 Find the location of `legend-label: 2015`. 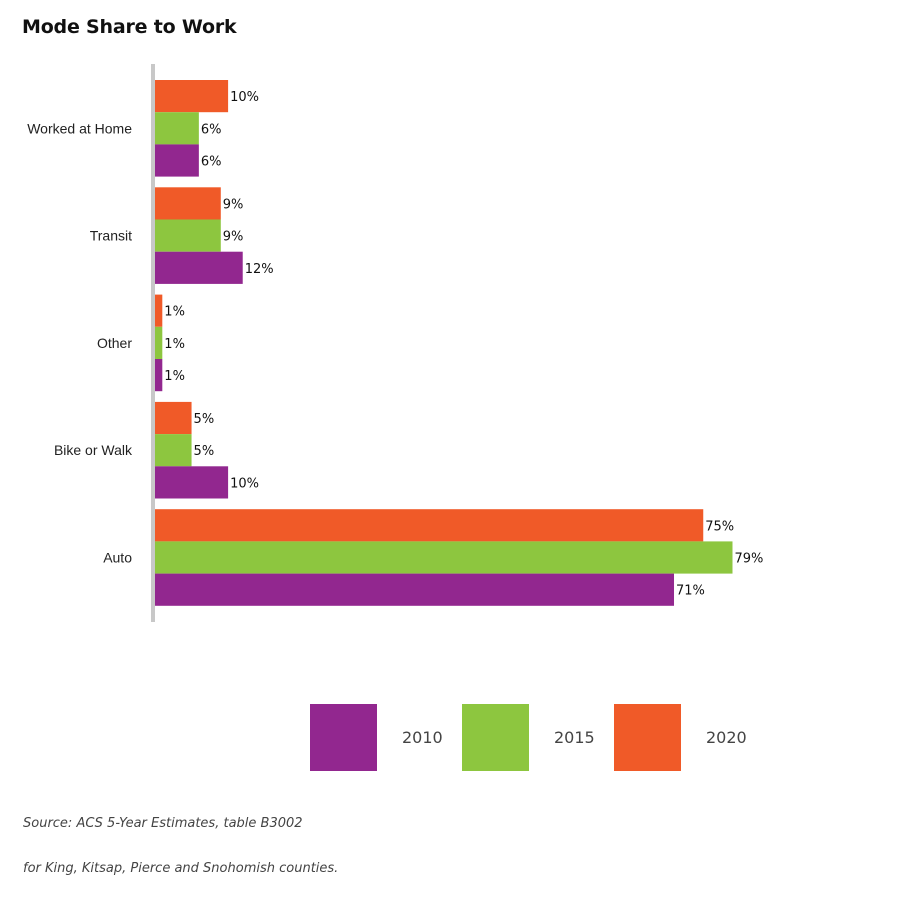

legend-label: 2015 is located at coordinates (574, 737).